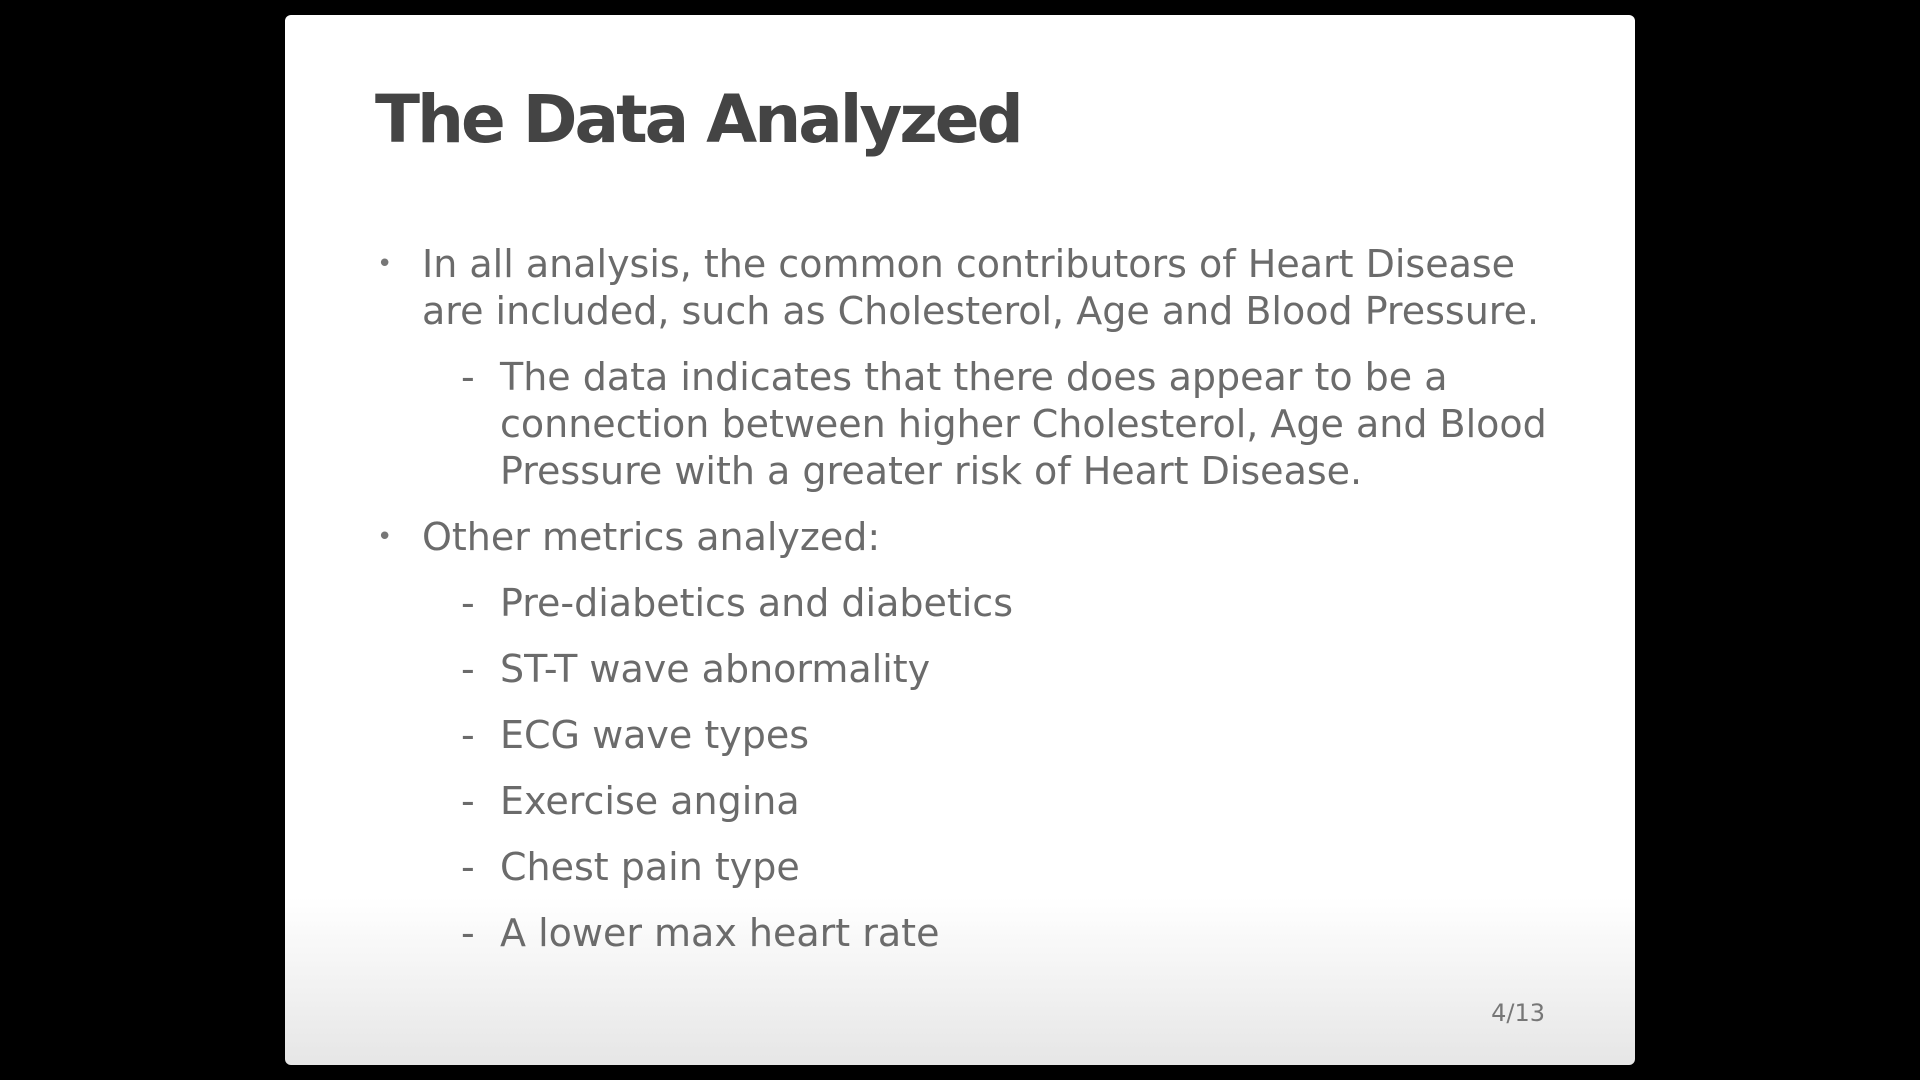  What do you see at coordinates (965, 801) in the screenshot?
I see `sub-item: - Exercise angina` at bounding box center [965, 801].